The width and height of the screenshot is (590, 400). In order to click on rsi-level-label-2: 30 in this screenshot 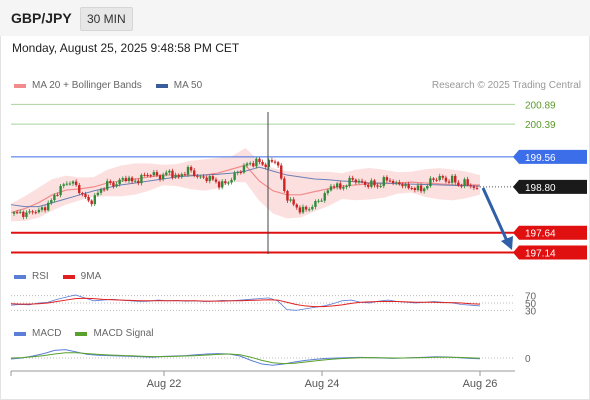, I will do `click(531, 311)`.